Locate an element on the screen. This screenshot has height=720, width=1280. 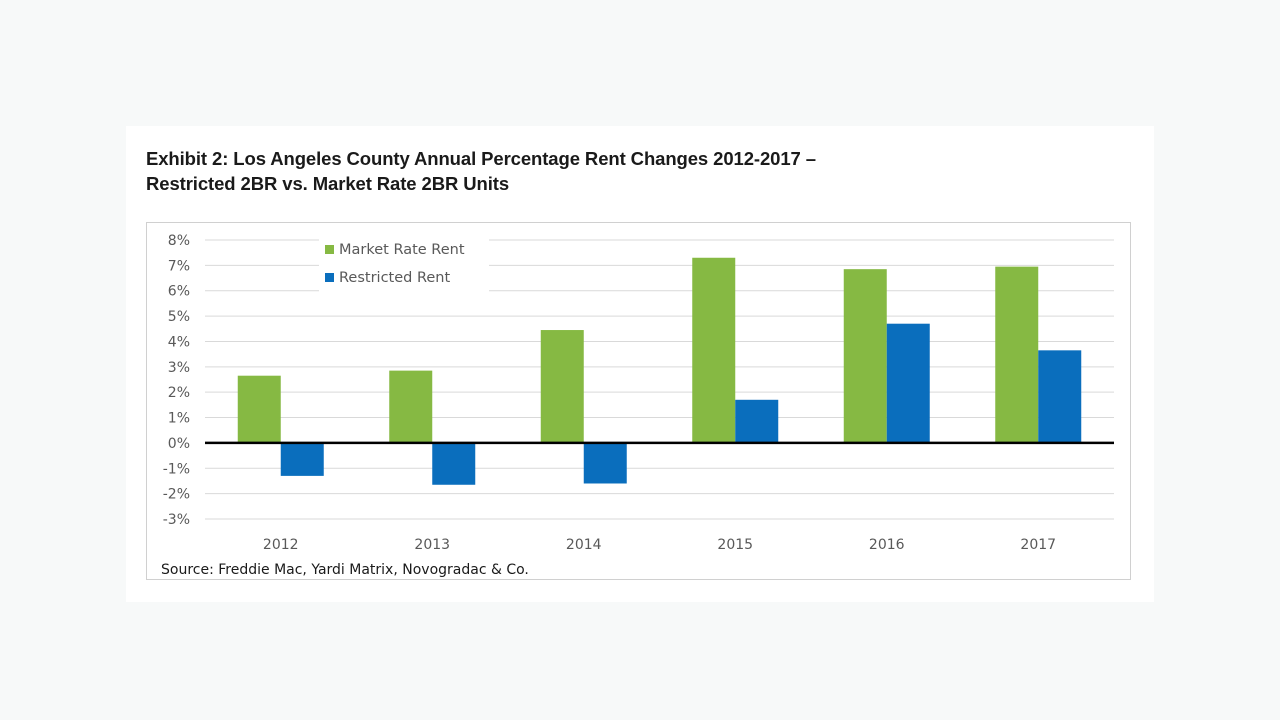
y-tick-label: 3% is located at coordinates (179, 368).